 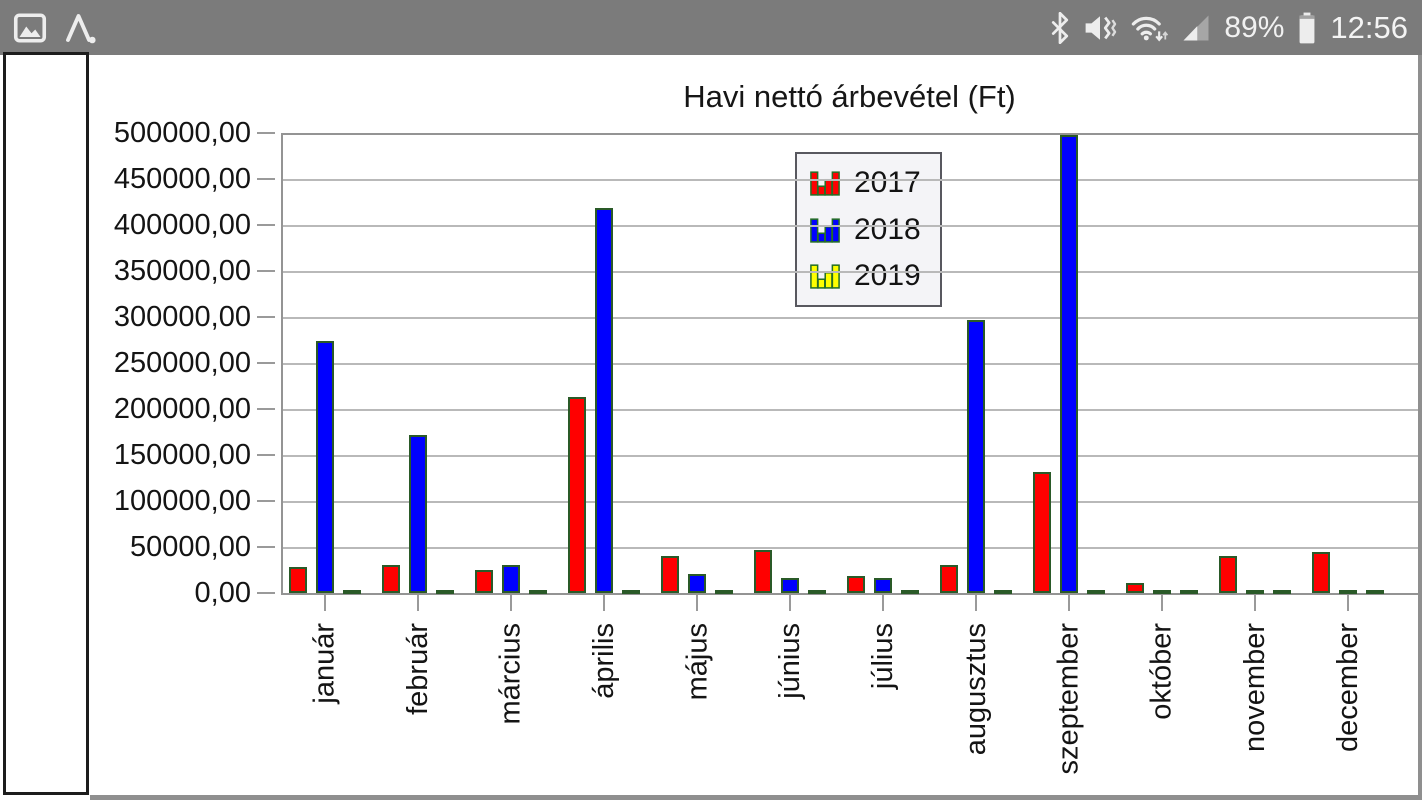 I want to click on gallery-icon, so click(x=30, y=27).